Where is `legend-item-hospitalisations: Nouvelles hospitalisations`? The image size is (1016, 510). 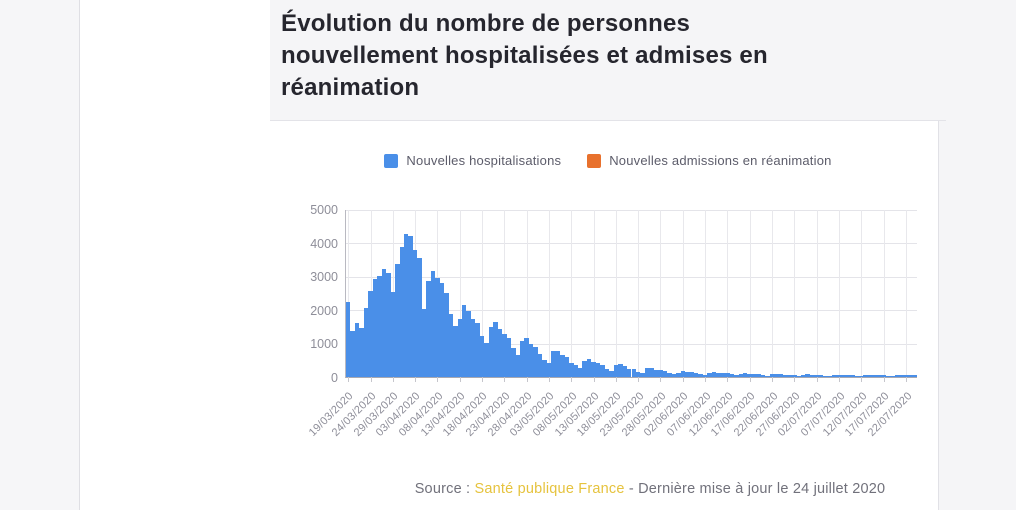
legend-item-hospitalisations: Nouvelles hospitalisations is located at coordinates (472, 160).